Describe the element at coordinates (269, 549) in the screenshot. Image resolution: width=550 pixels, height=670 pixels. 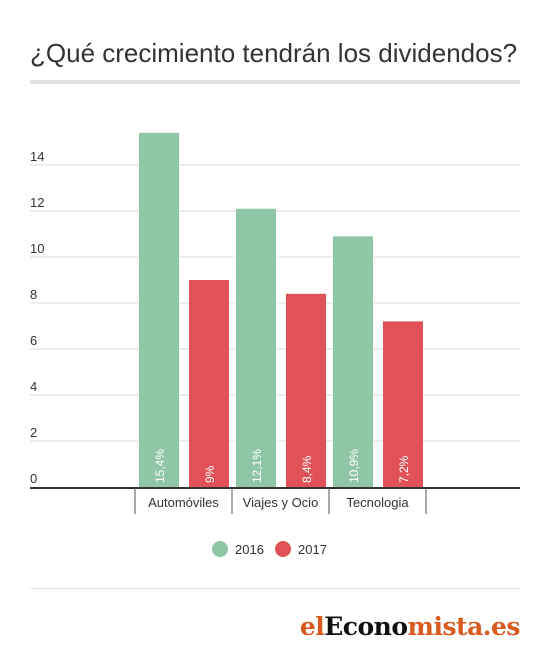
I see `legend: 2016 2017` at that location.